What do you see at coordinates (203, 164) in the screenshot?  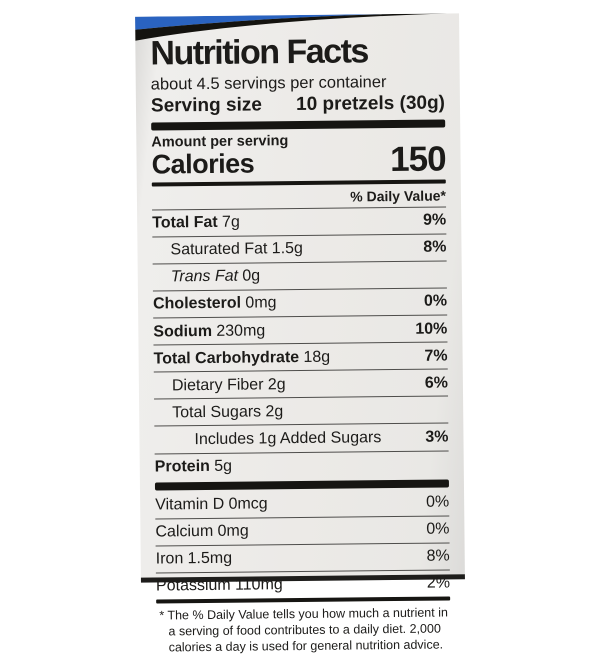 I see `calories-label: Calories` at bounding box center [203, 164].